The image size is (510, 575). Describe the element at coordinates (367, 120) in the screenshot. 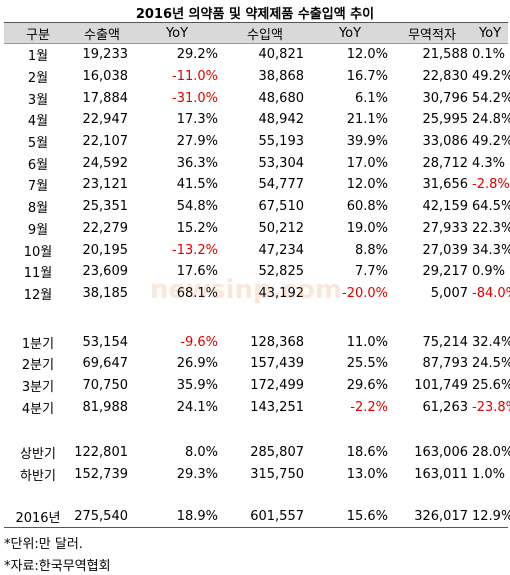

I see `cell: 21.1%` at that location.